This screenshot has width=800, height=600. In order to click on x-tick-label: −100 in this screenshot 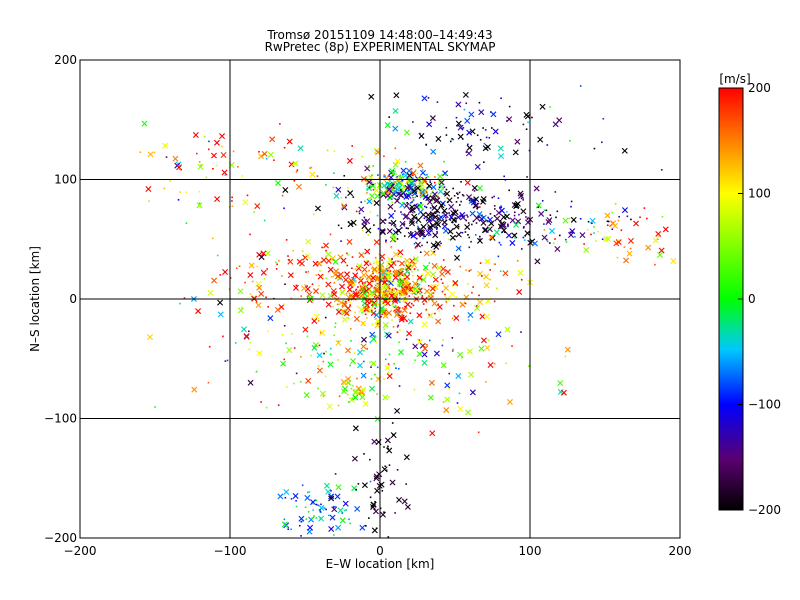, I will do `click(230, 551)`.